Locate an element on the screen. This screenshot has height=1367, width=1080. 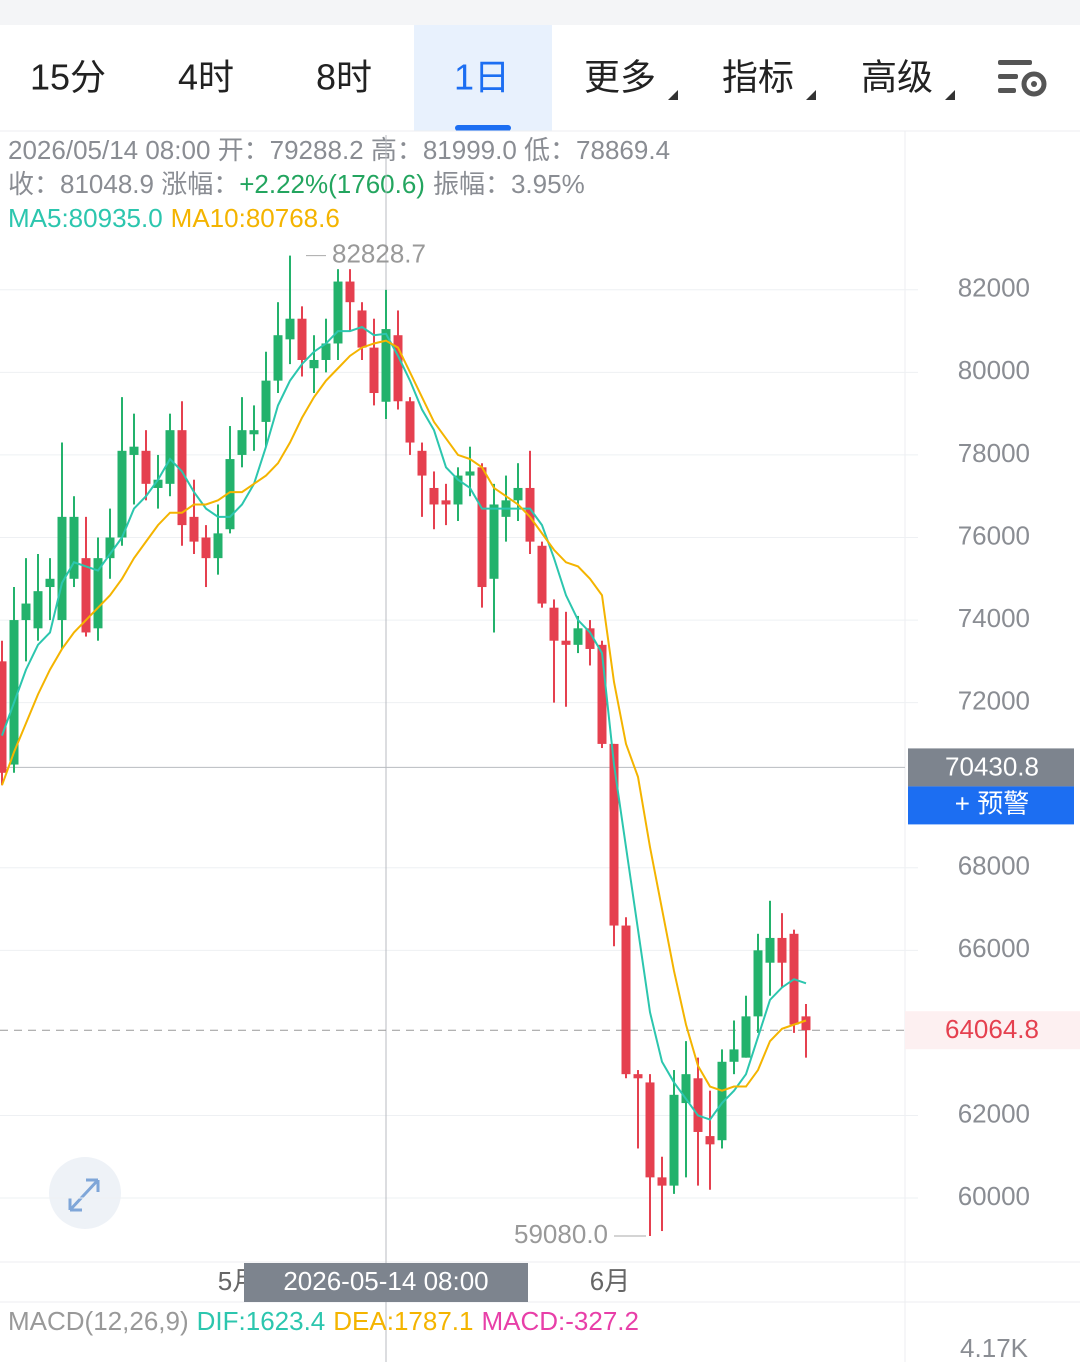
info-line: 收：81048.9 涨幅：+2.22%(1760.6) 振幅：3.95% is located at coordinates (296, 184).